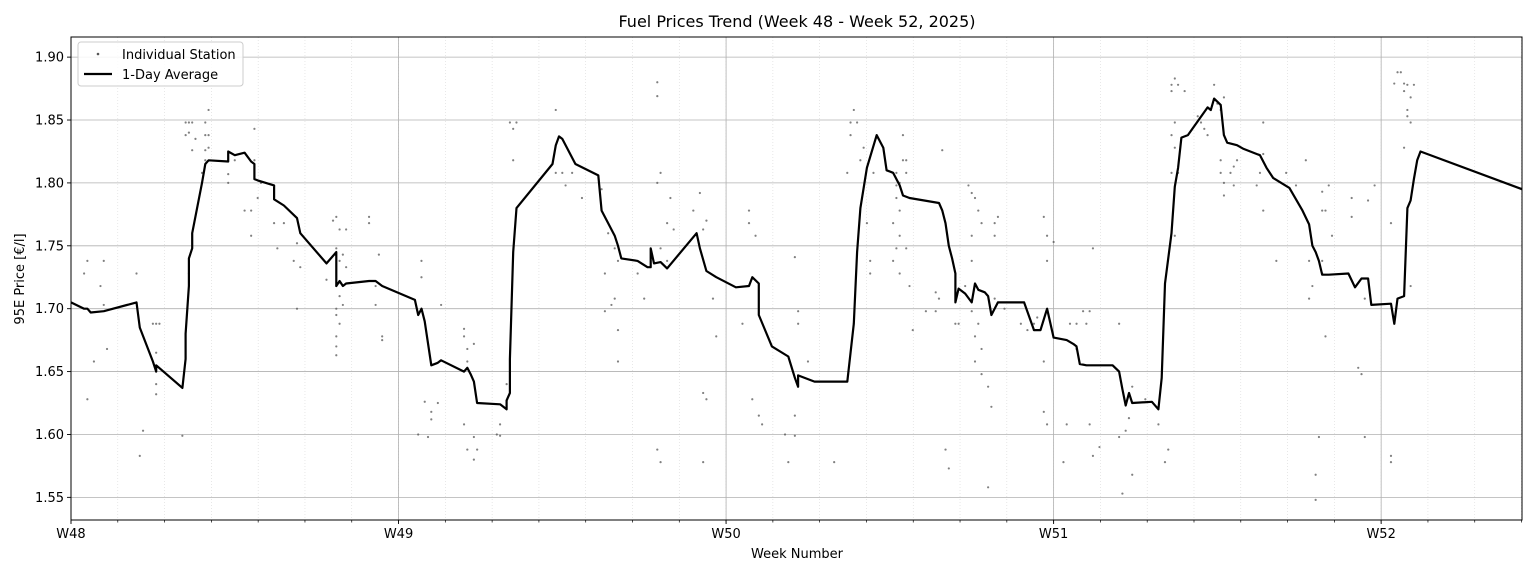  Describe the element at coordinates (725, 534) in the screenshot. I see `x-tick-label: W50` at that location.